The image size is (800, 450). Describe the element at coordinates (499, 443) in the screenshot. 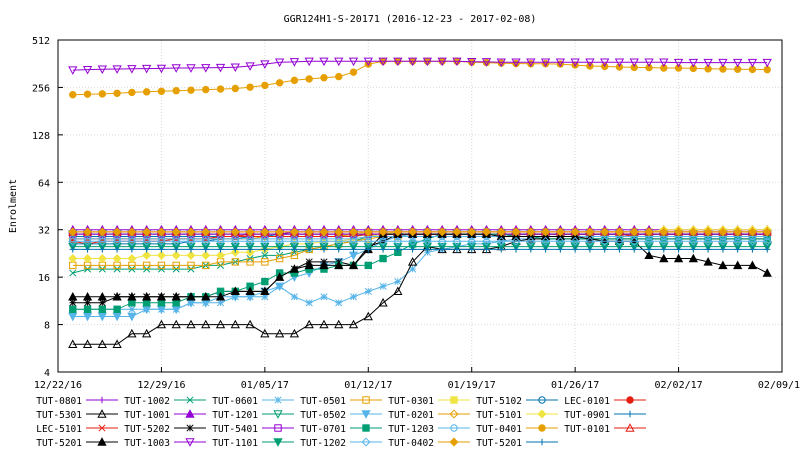

I see `legend-label: TUT-5201` at that location.